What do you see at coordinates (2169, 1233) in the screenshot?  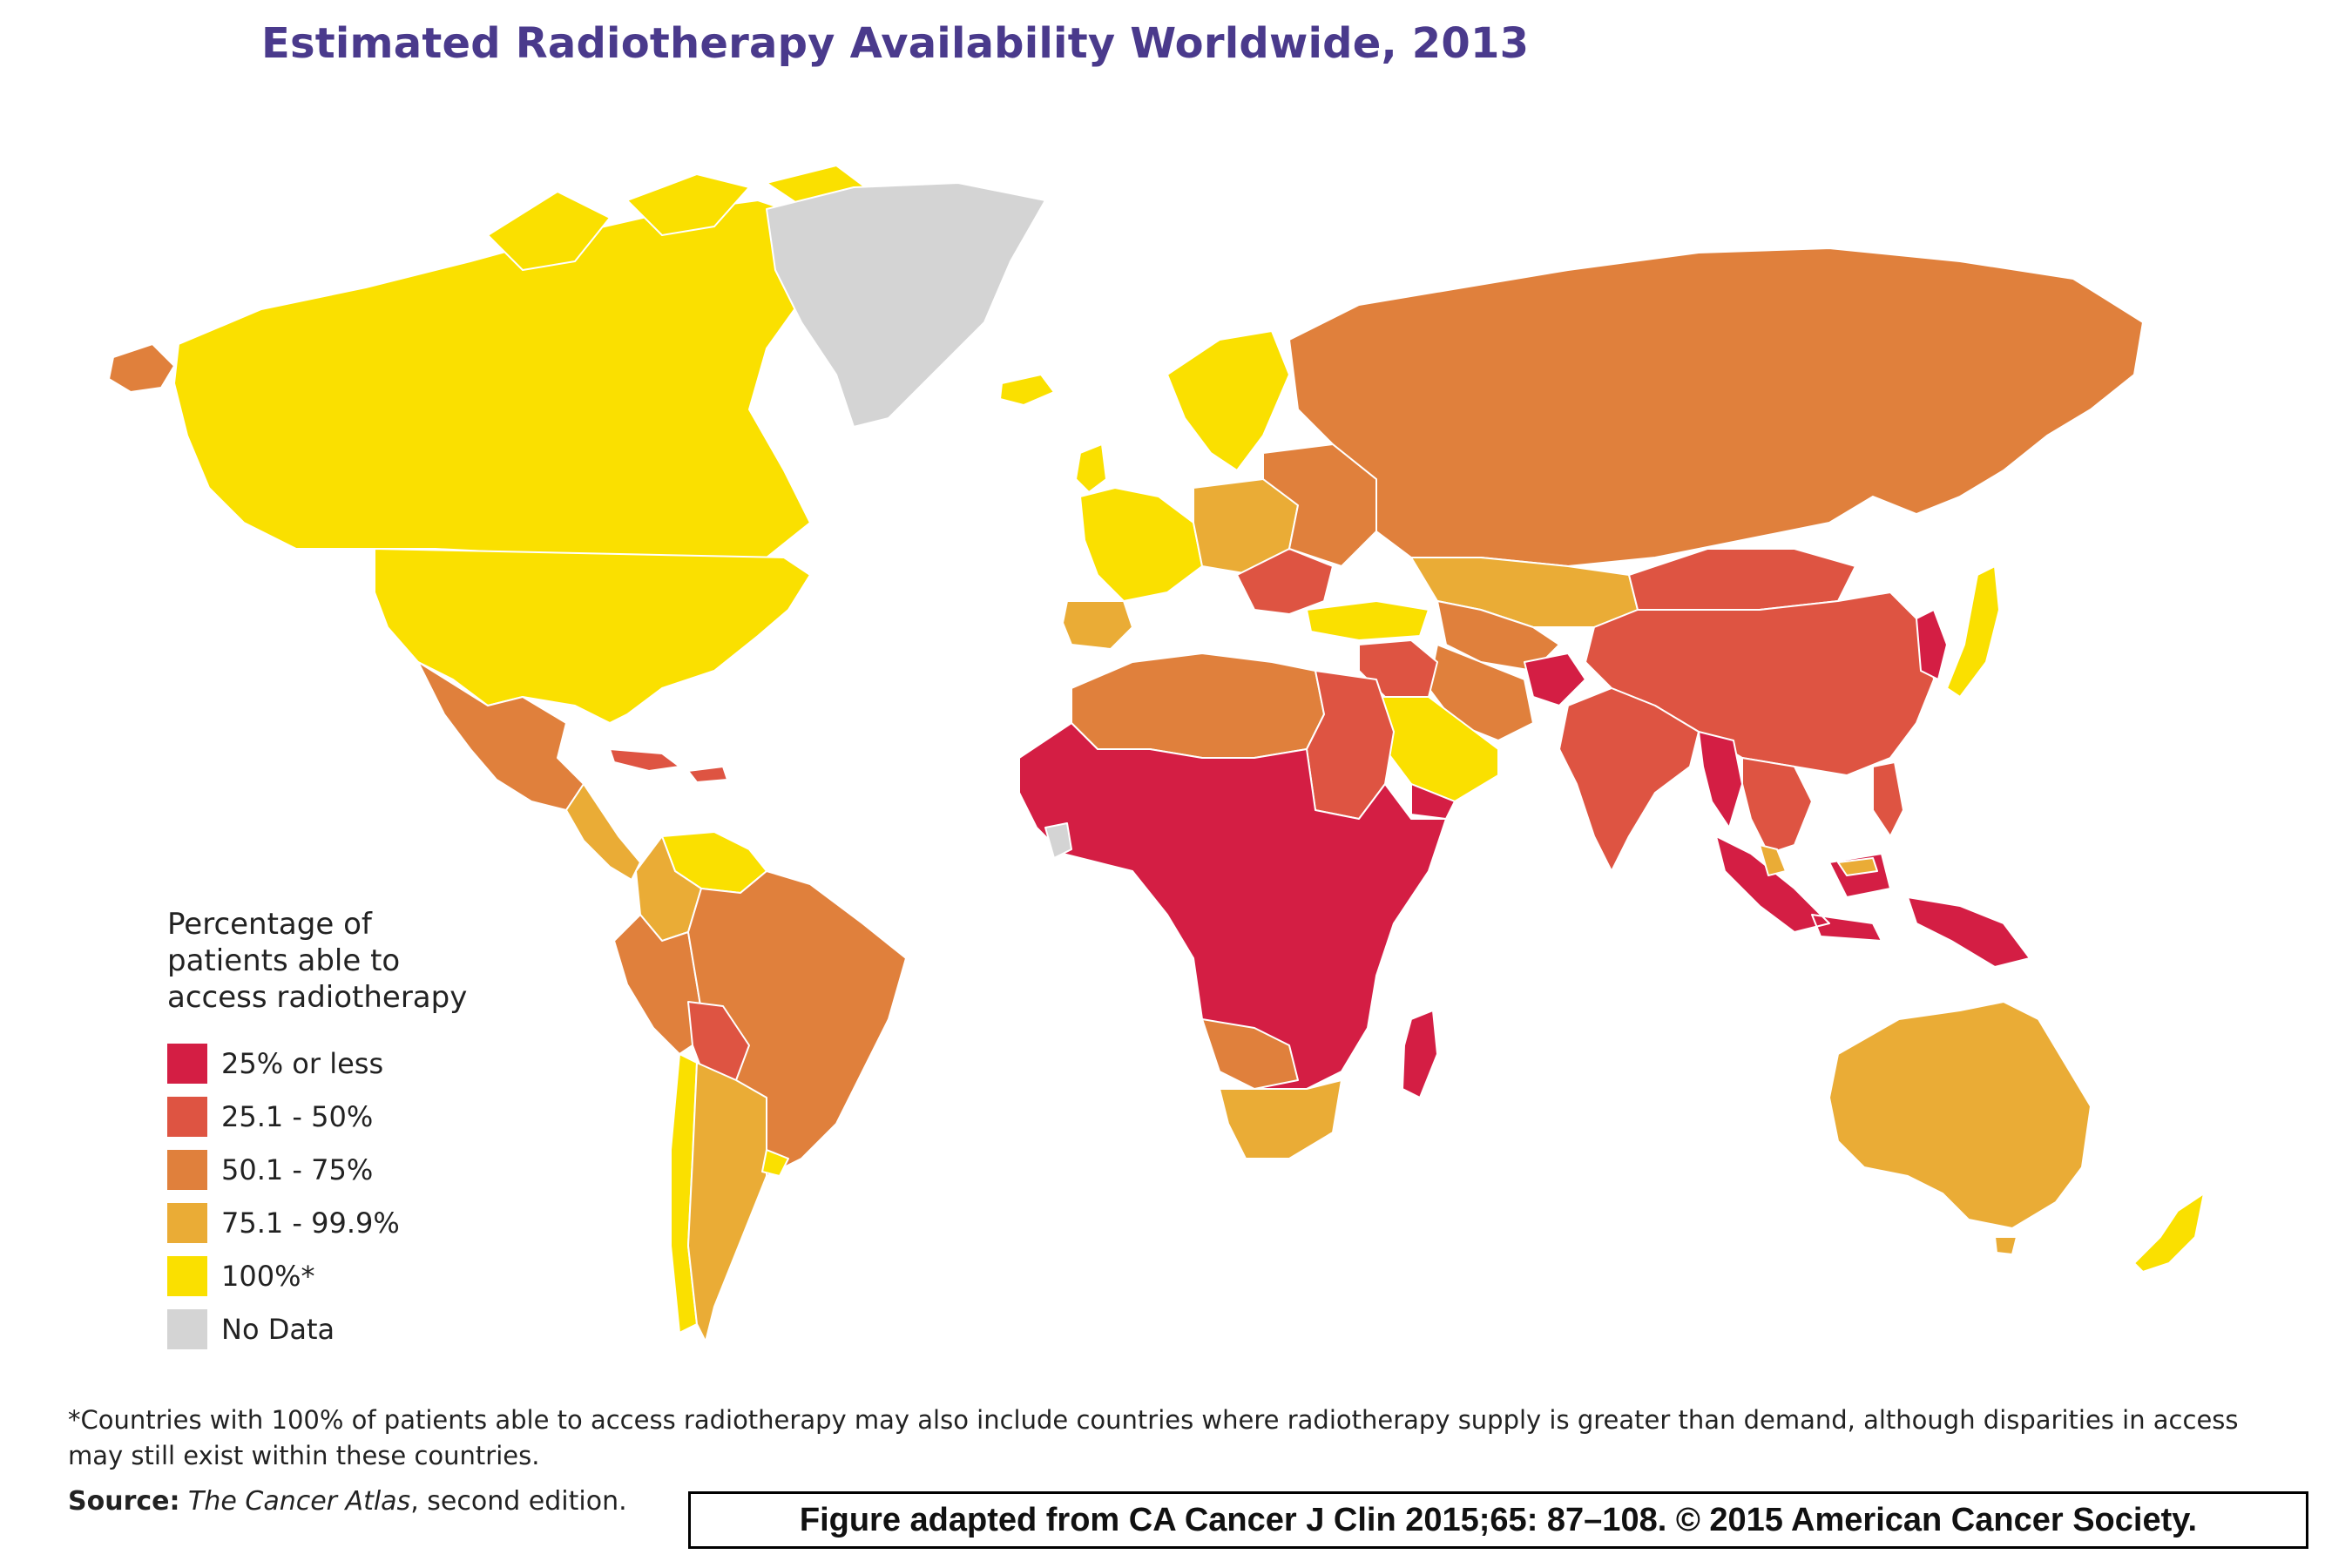 I see `region-new-zealand` at bounding box center [2169, 1233].